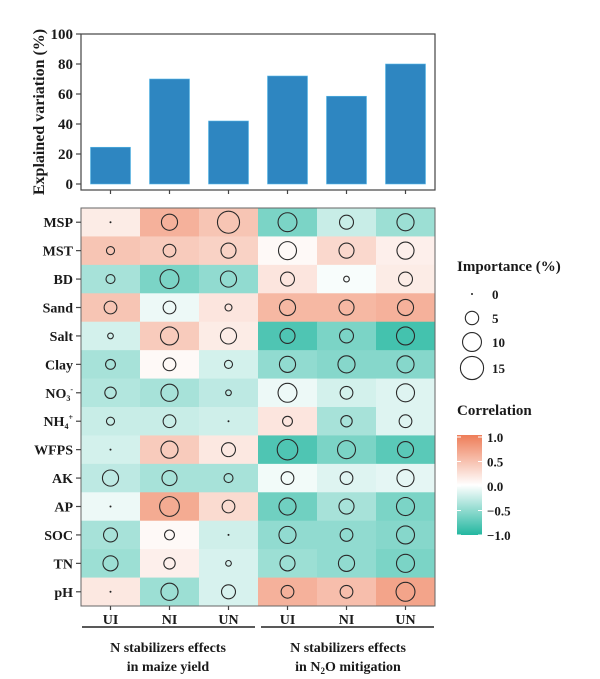 Image resolution: width=600 pixels, height=679 pixels. I want to click on n2o-label-pre: in N, so click(307, 667).